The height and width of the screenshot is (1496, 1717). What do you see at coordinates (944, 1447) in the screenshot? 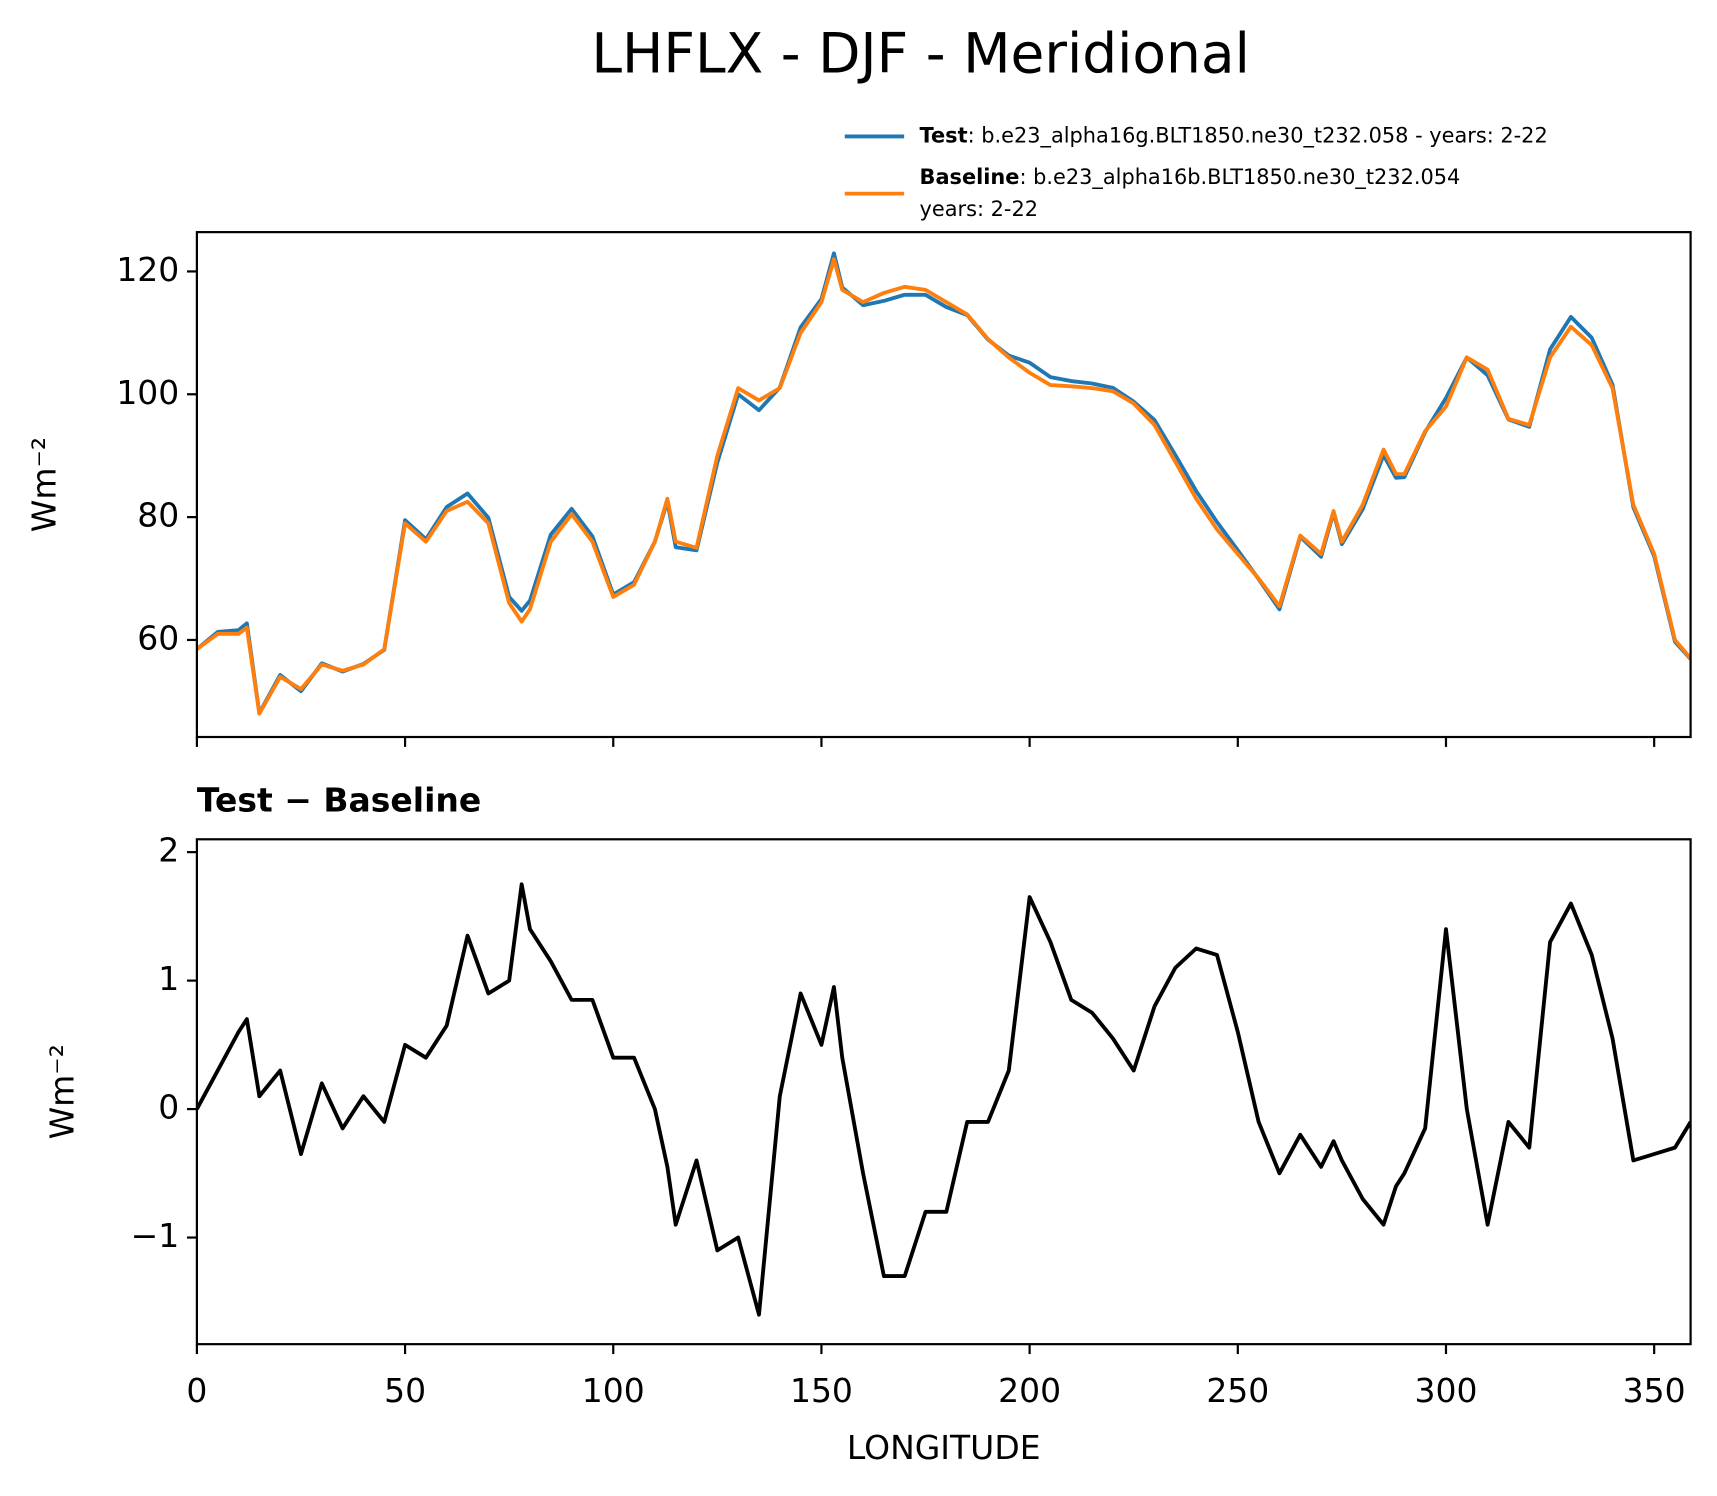
I see `x-axis-label: LONGITUDE` at bounding box center [944, 1447].